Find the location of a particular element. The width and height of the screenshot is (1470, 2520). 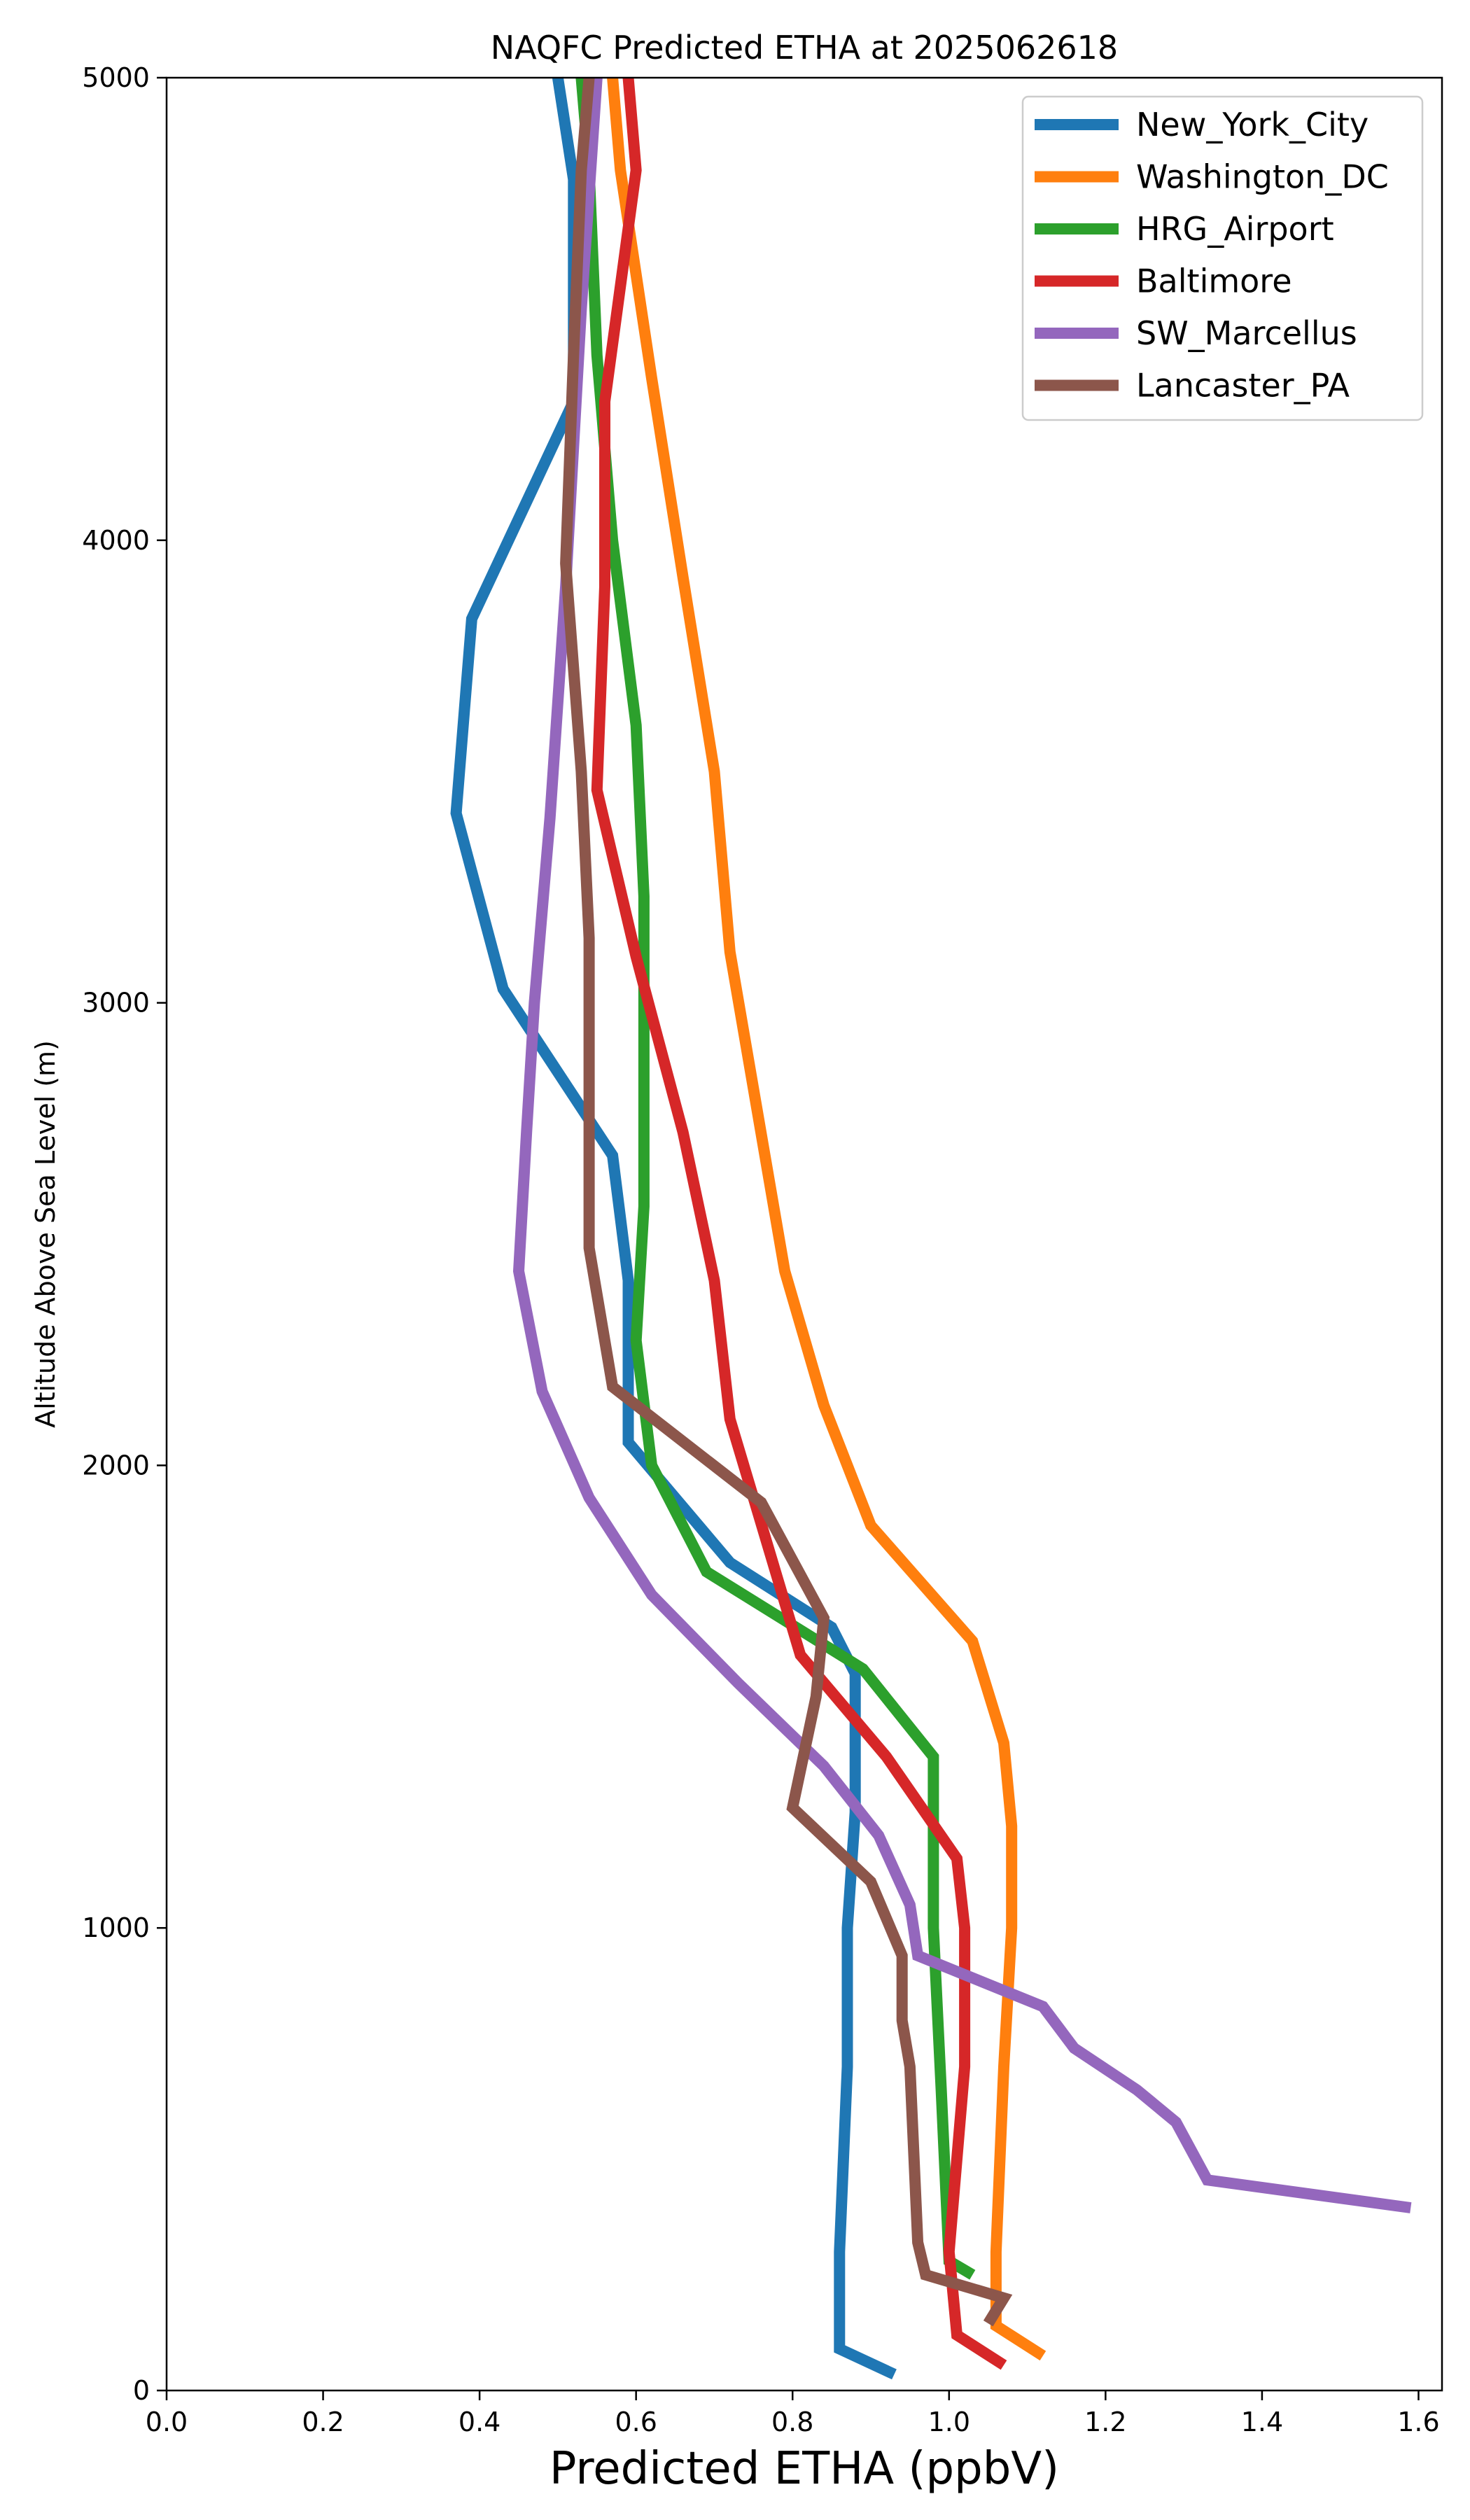

y-tick-label: 4000 is located at coordinates (116, 540).